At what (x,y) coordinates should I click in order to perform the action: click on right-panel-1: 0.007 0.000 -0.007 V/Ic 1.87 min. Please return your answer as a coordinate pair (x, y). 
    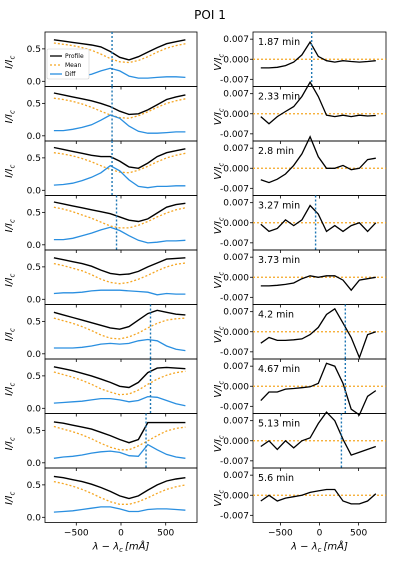
    Looking at the image, I should click on (300, 60).